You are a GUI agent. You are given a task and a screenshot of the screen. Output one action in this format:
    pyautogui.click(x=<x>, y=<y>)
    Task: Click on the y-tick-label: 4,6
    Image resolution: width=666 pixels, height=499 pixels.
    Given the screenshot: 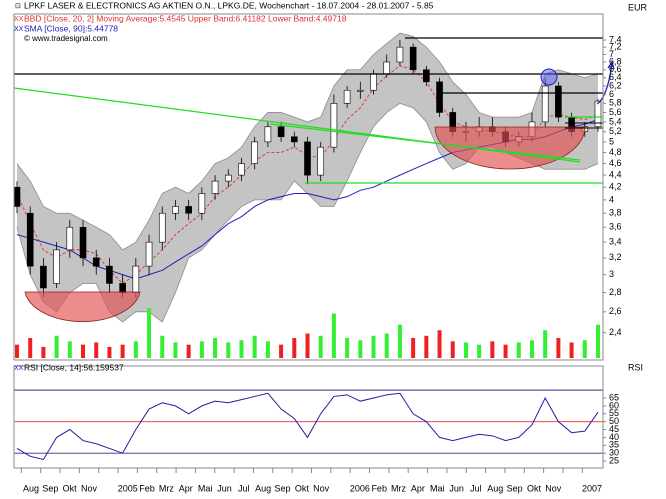 What is the action you would take?
    pyautogui.click(x=615, y=163)
    